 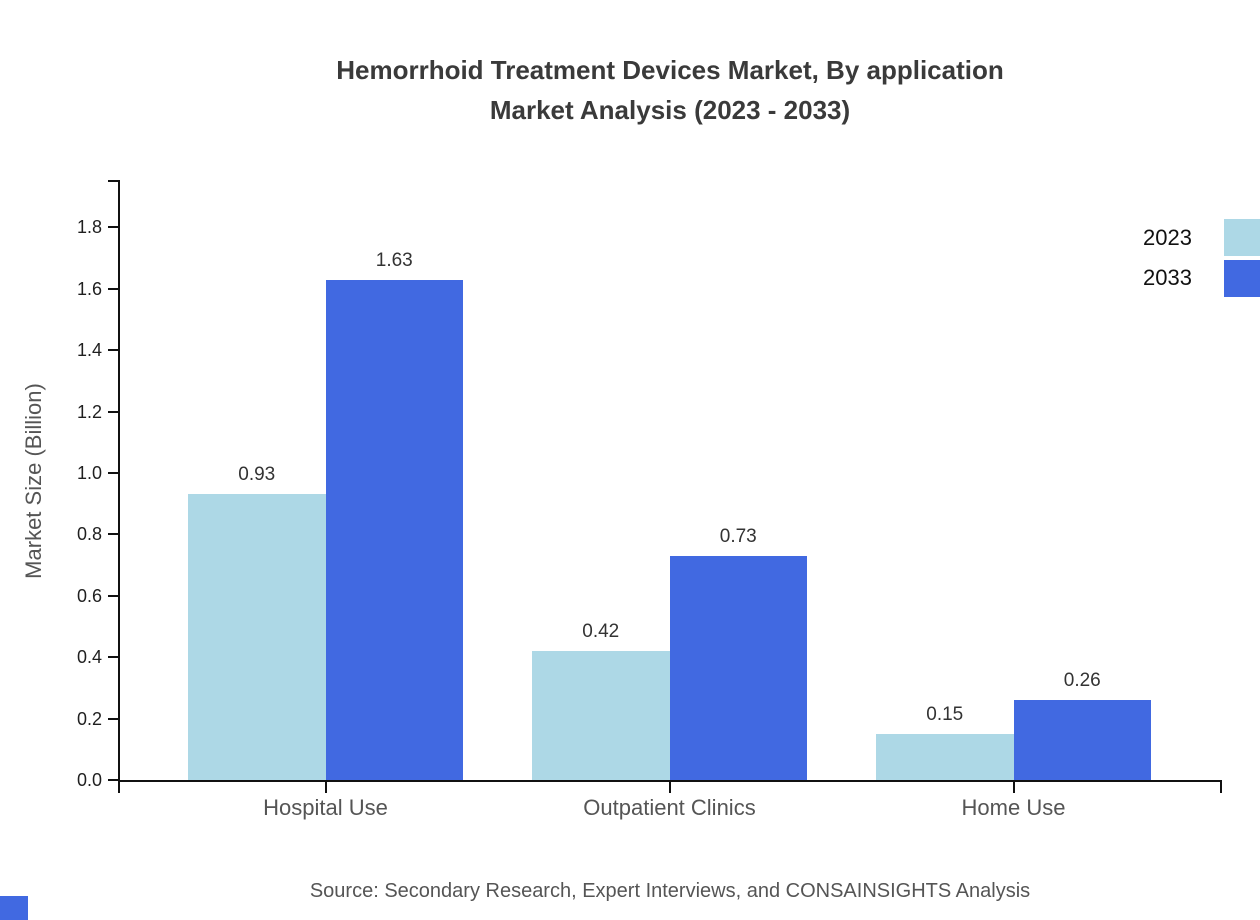 What do you see at coordinates (325, 807) in the screenshot?
I see `category-label-hospital-use: Hospital Use` at bounding box center [325, 807].